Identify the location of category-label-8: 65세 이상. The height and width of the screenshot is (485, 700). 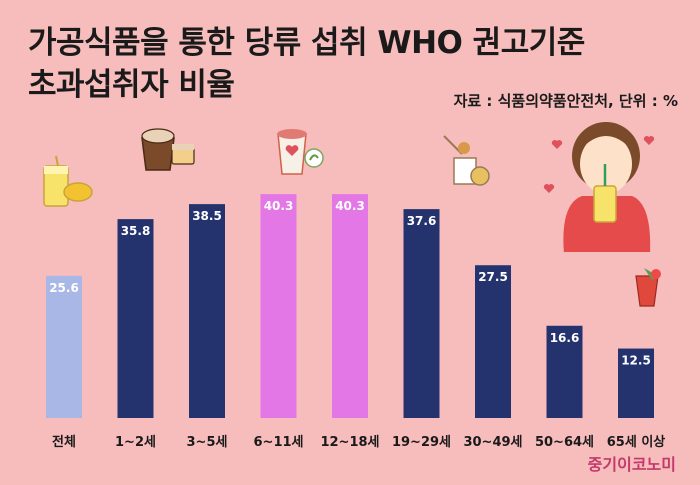
(636, 442).